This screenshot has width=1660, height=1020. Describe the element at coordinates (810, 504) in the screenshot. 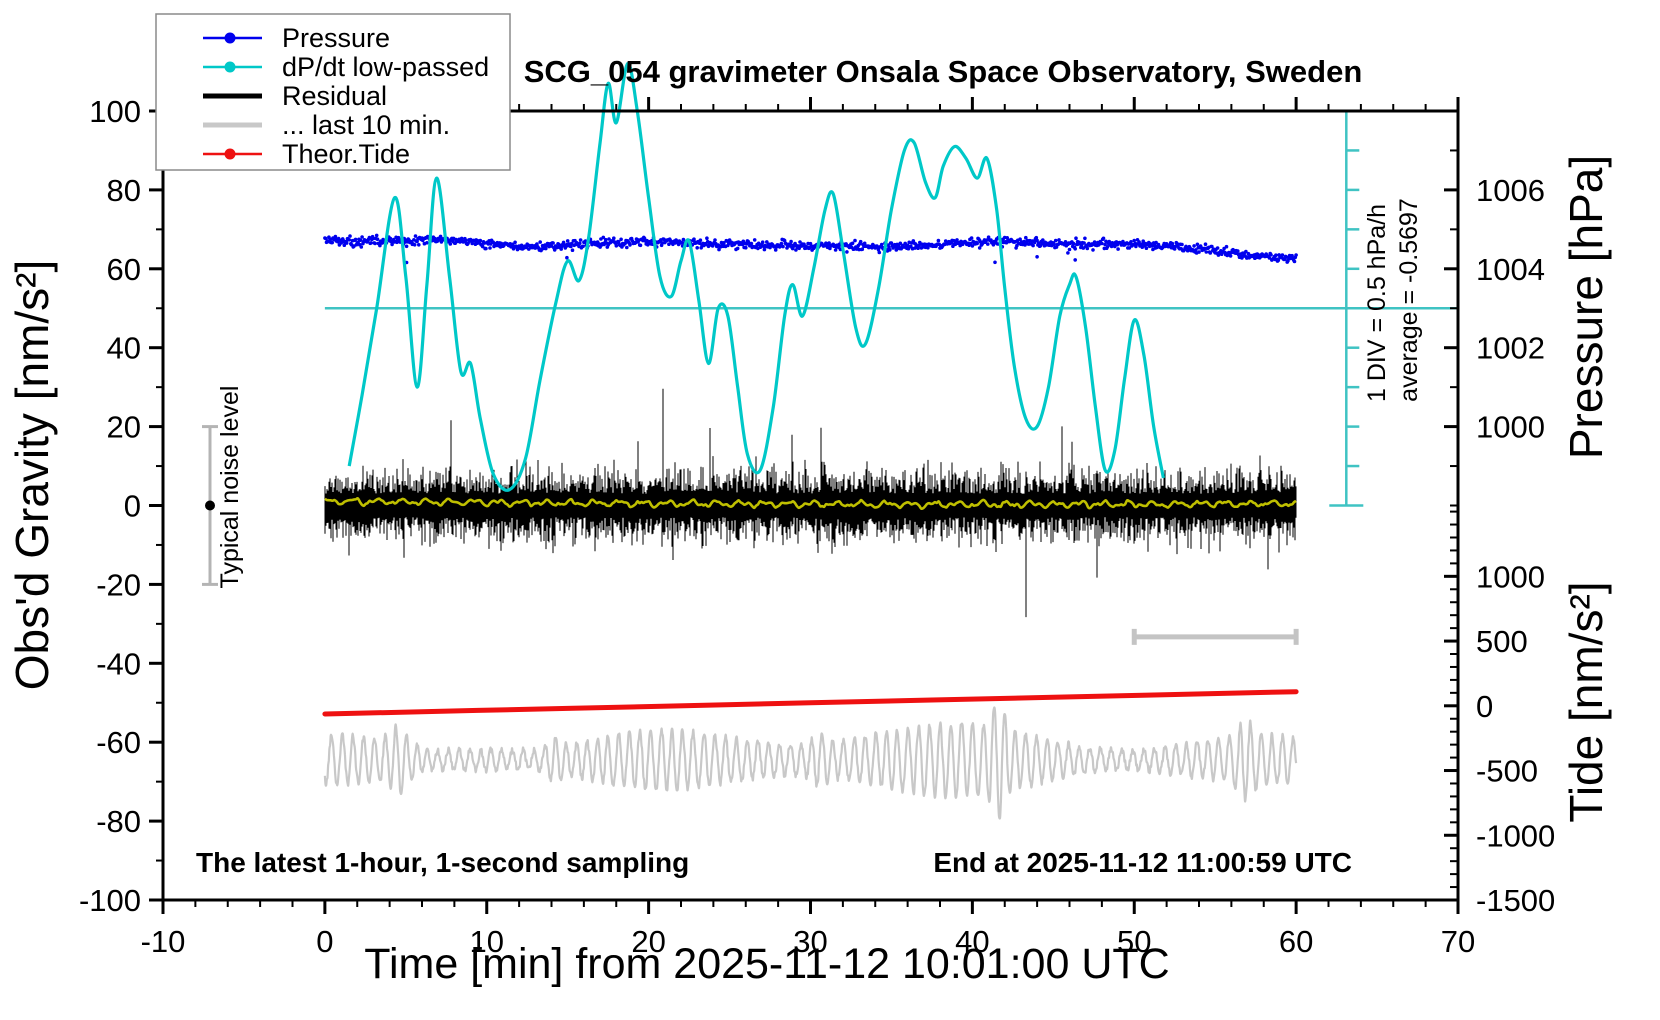

I see `series-residual-lowpassed` at that location.